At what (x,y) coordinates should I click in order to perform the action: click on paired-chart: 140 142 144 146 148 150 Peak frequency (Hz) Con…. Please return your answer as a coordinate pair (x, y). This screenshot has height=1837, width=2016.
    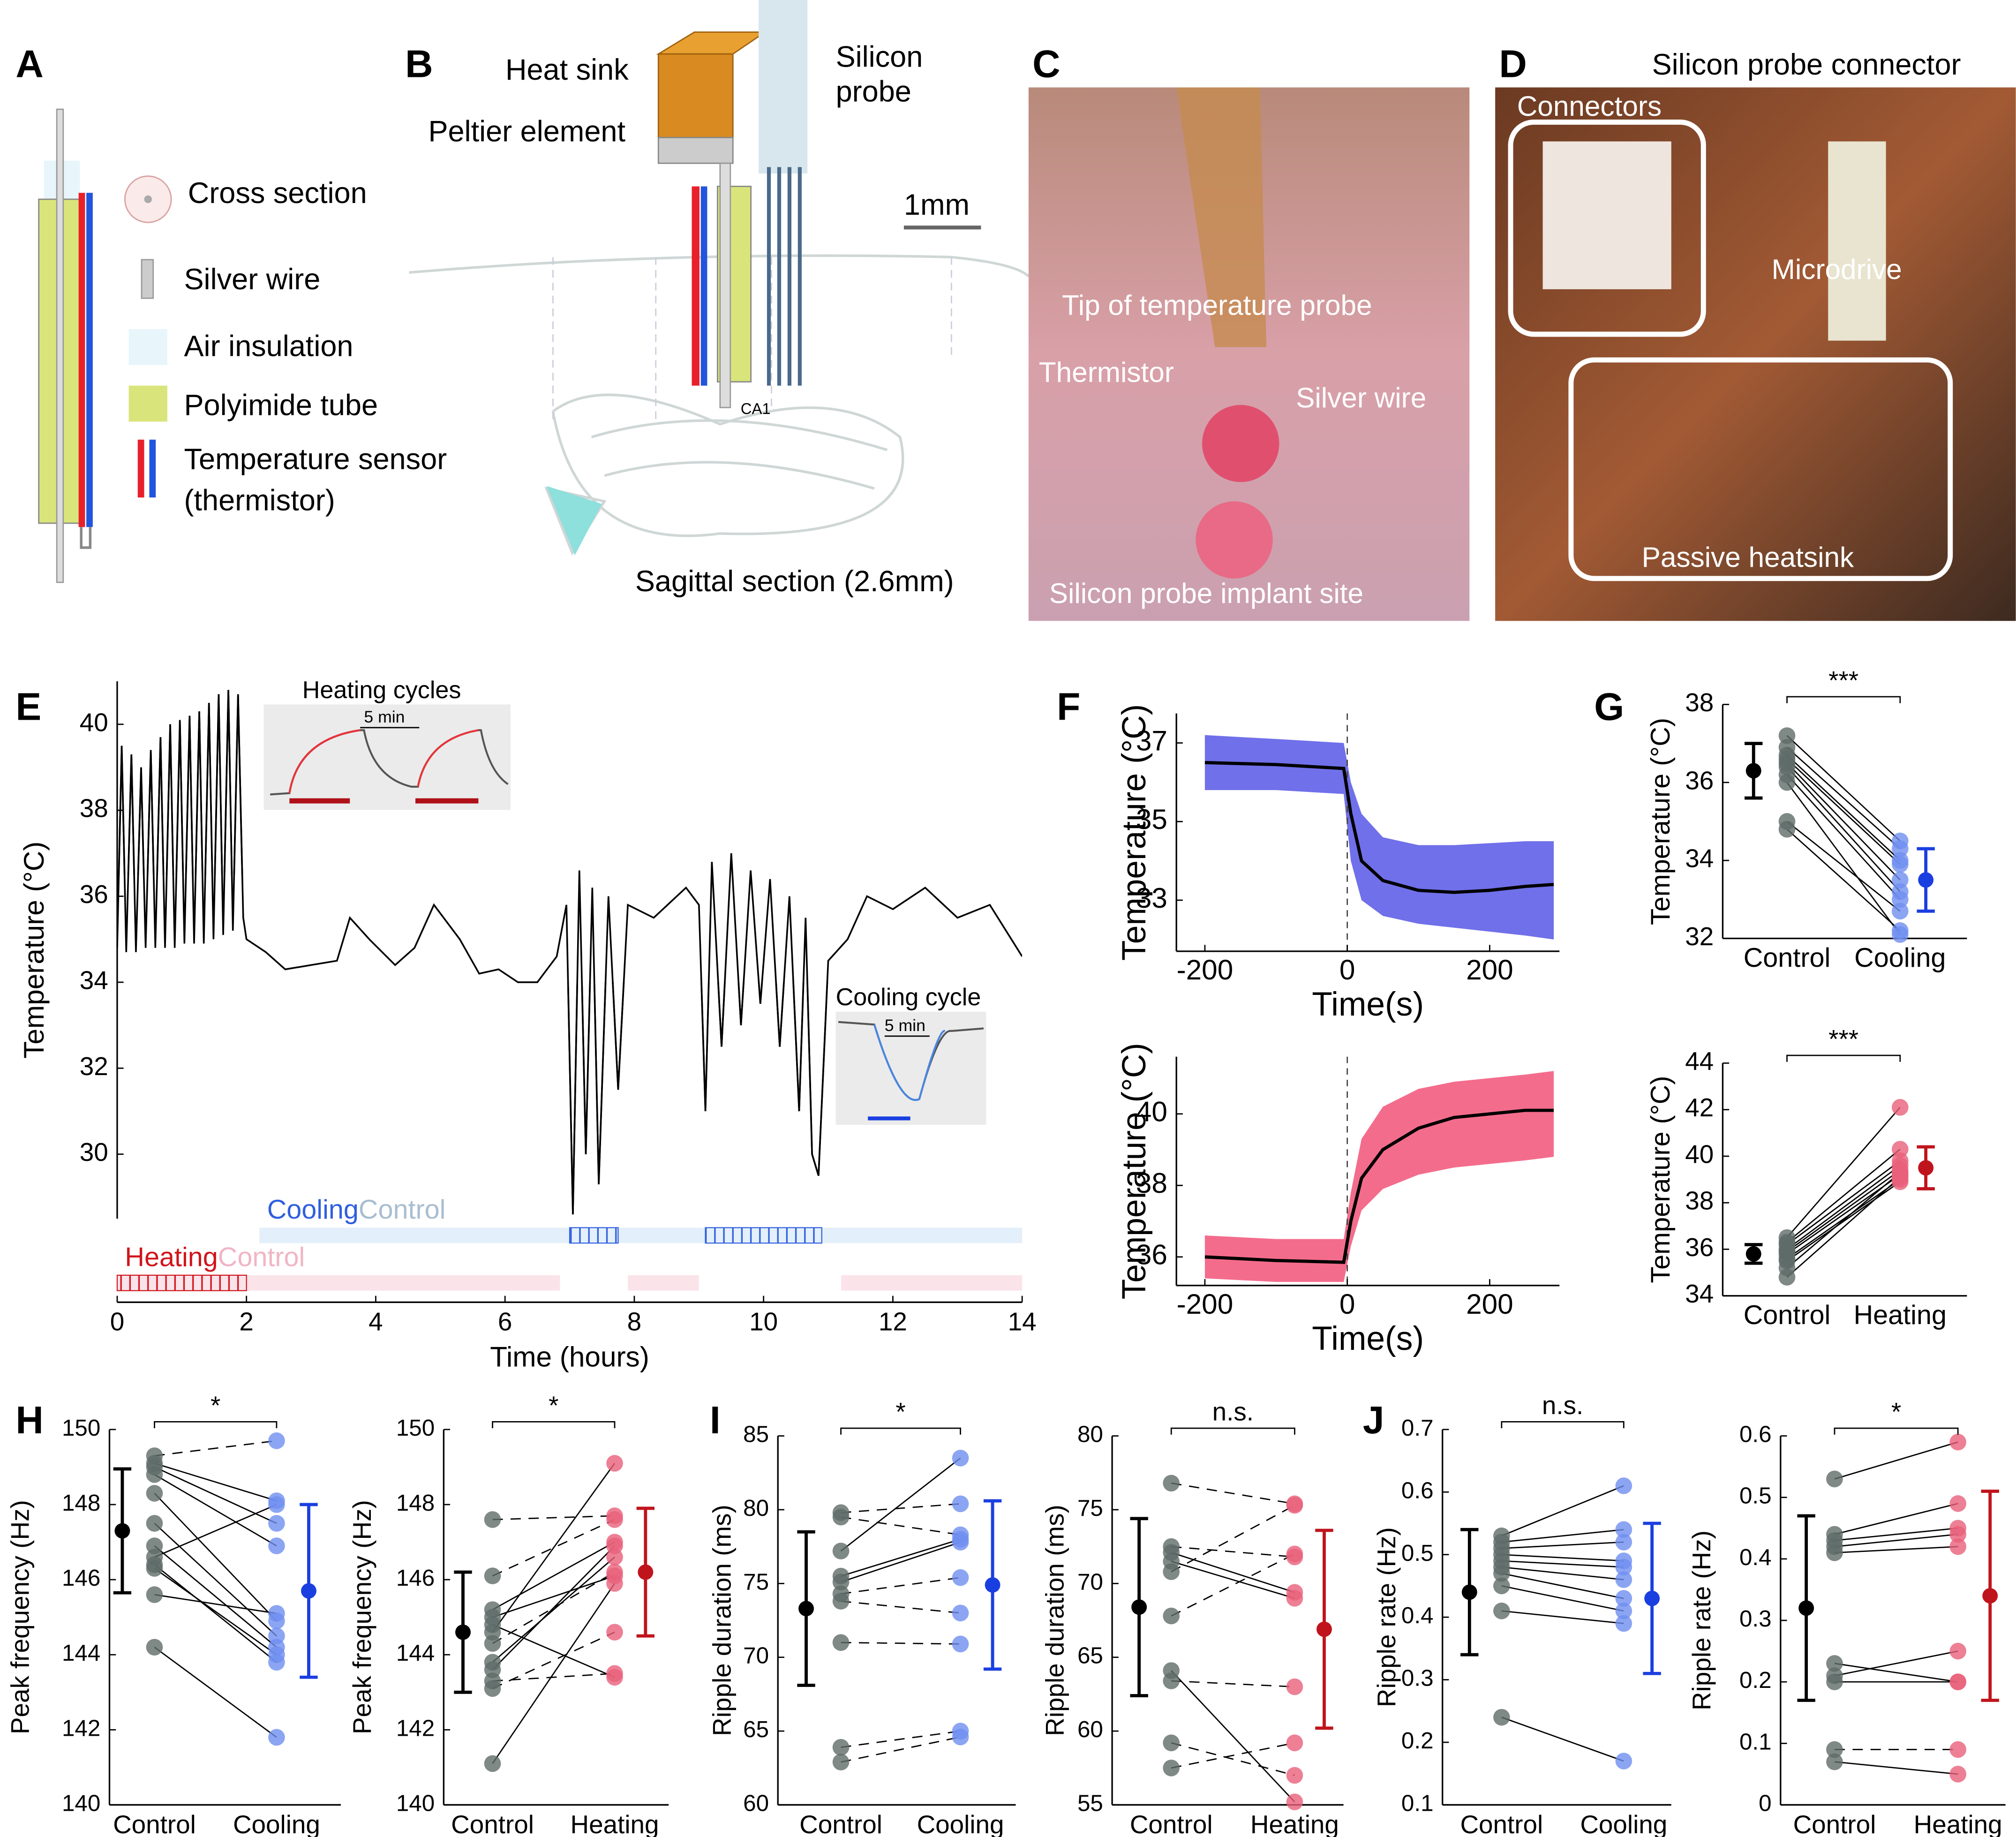
    Looking at the image, I should click on (173, 1614).